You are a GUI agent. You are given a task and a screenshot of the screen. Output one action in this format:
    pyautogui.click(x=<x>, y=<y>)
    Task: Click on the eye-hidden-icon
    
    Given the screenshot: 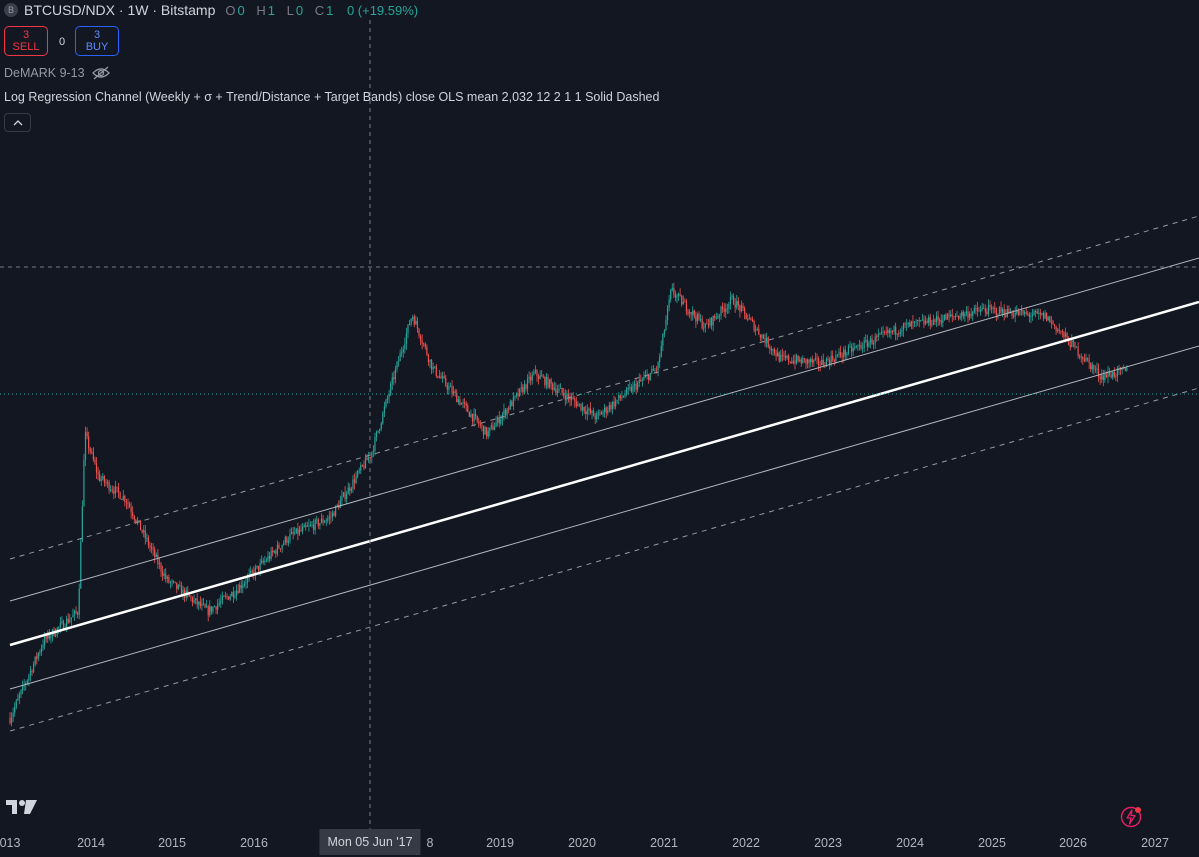 What is the action you would take?
    pyautogui.click(x=101, y=73)
    